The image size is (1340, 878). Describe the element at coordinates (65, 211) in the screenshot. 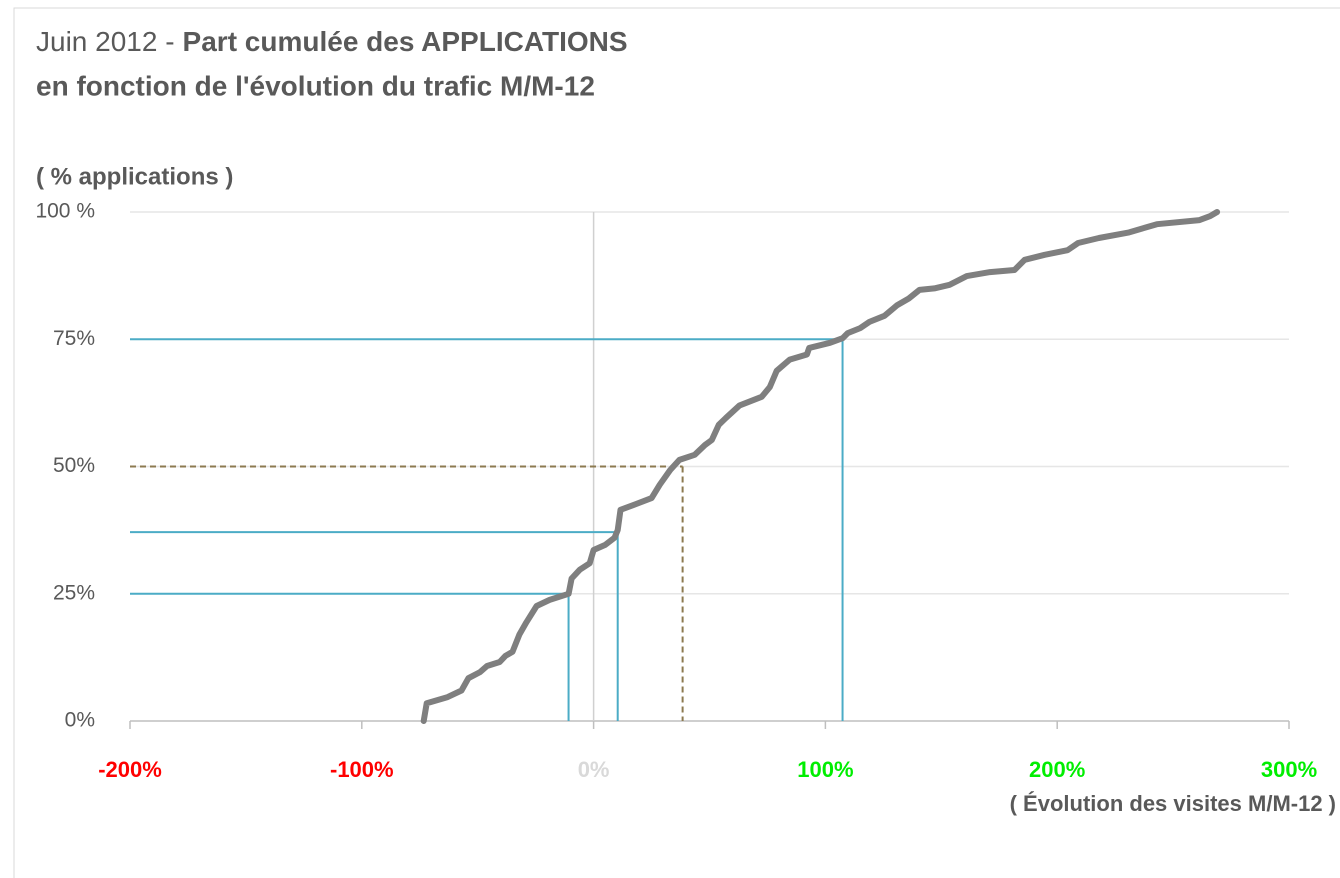

I see `y-tick-label: 100 %` at that location.